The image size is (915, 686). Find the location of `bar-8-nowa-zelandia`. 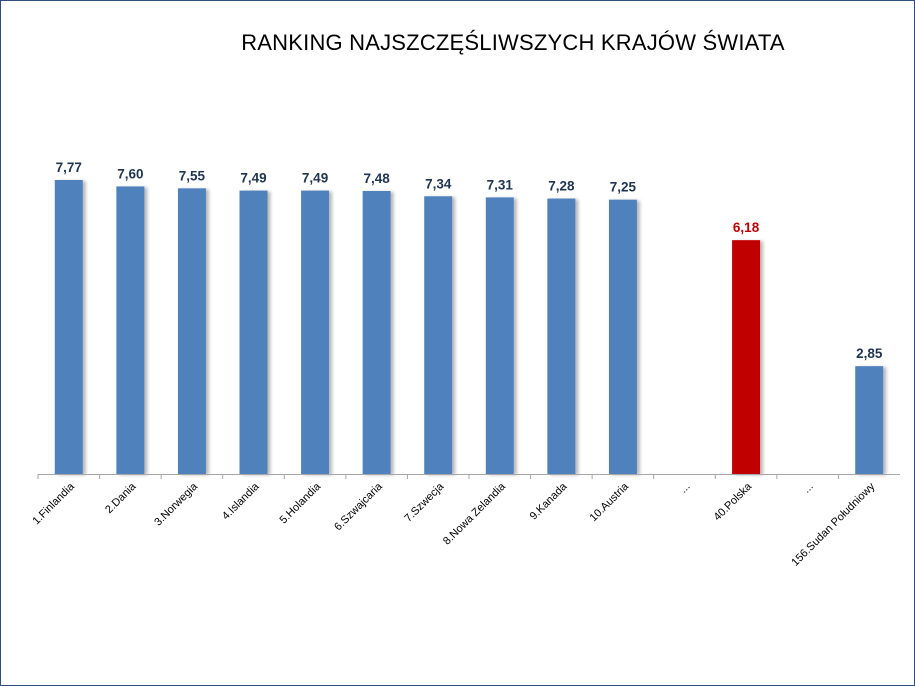

bar-8-nowa-zelandia is located at coordinates (499, 336).